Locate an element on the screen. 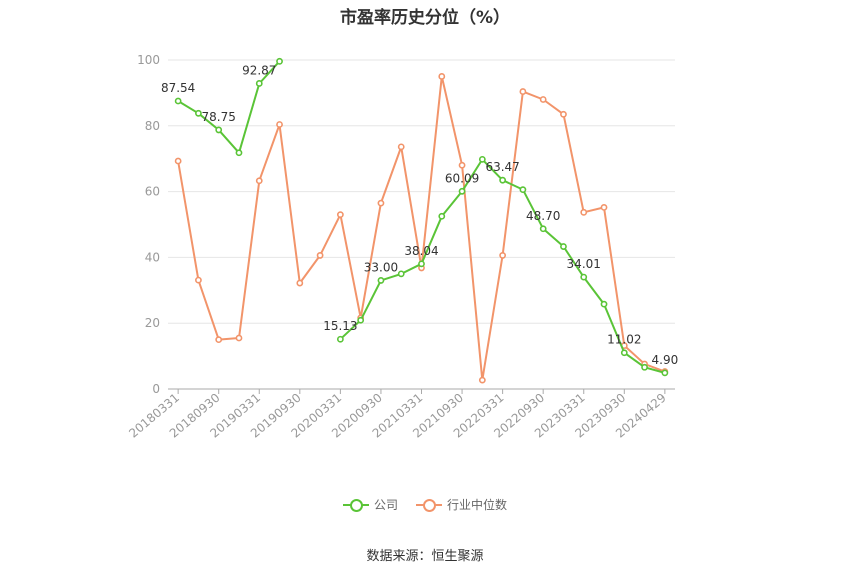  data-label-company: 87.54 is located at coordinates (178, 88).